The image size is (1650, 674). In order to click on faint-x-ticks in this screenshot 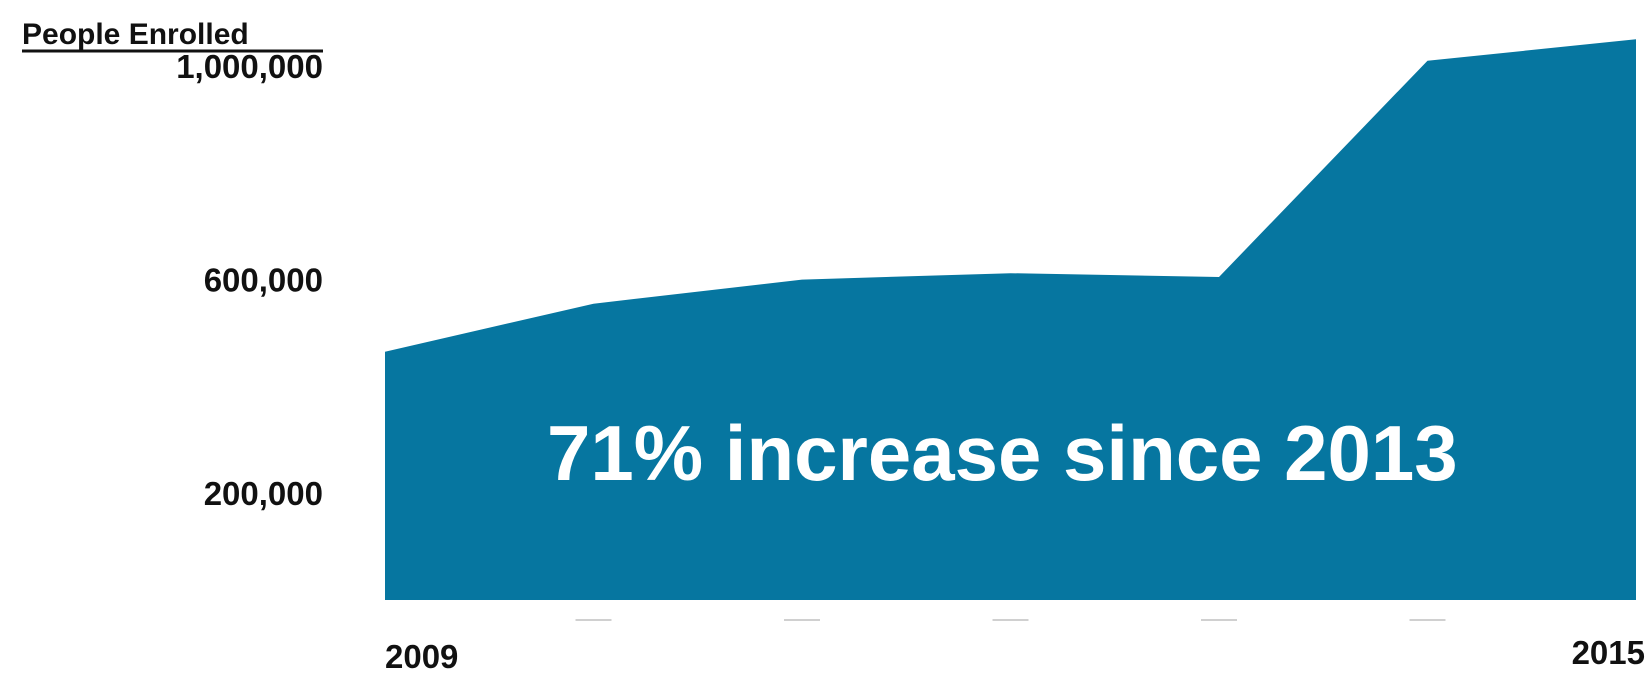, I will do `click(1010, 620)`.